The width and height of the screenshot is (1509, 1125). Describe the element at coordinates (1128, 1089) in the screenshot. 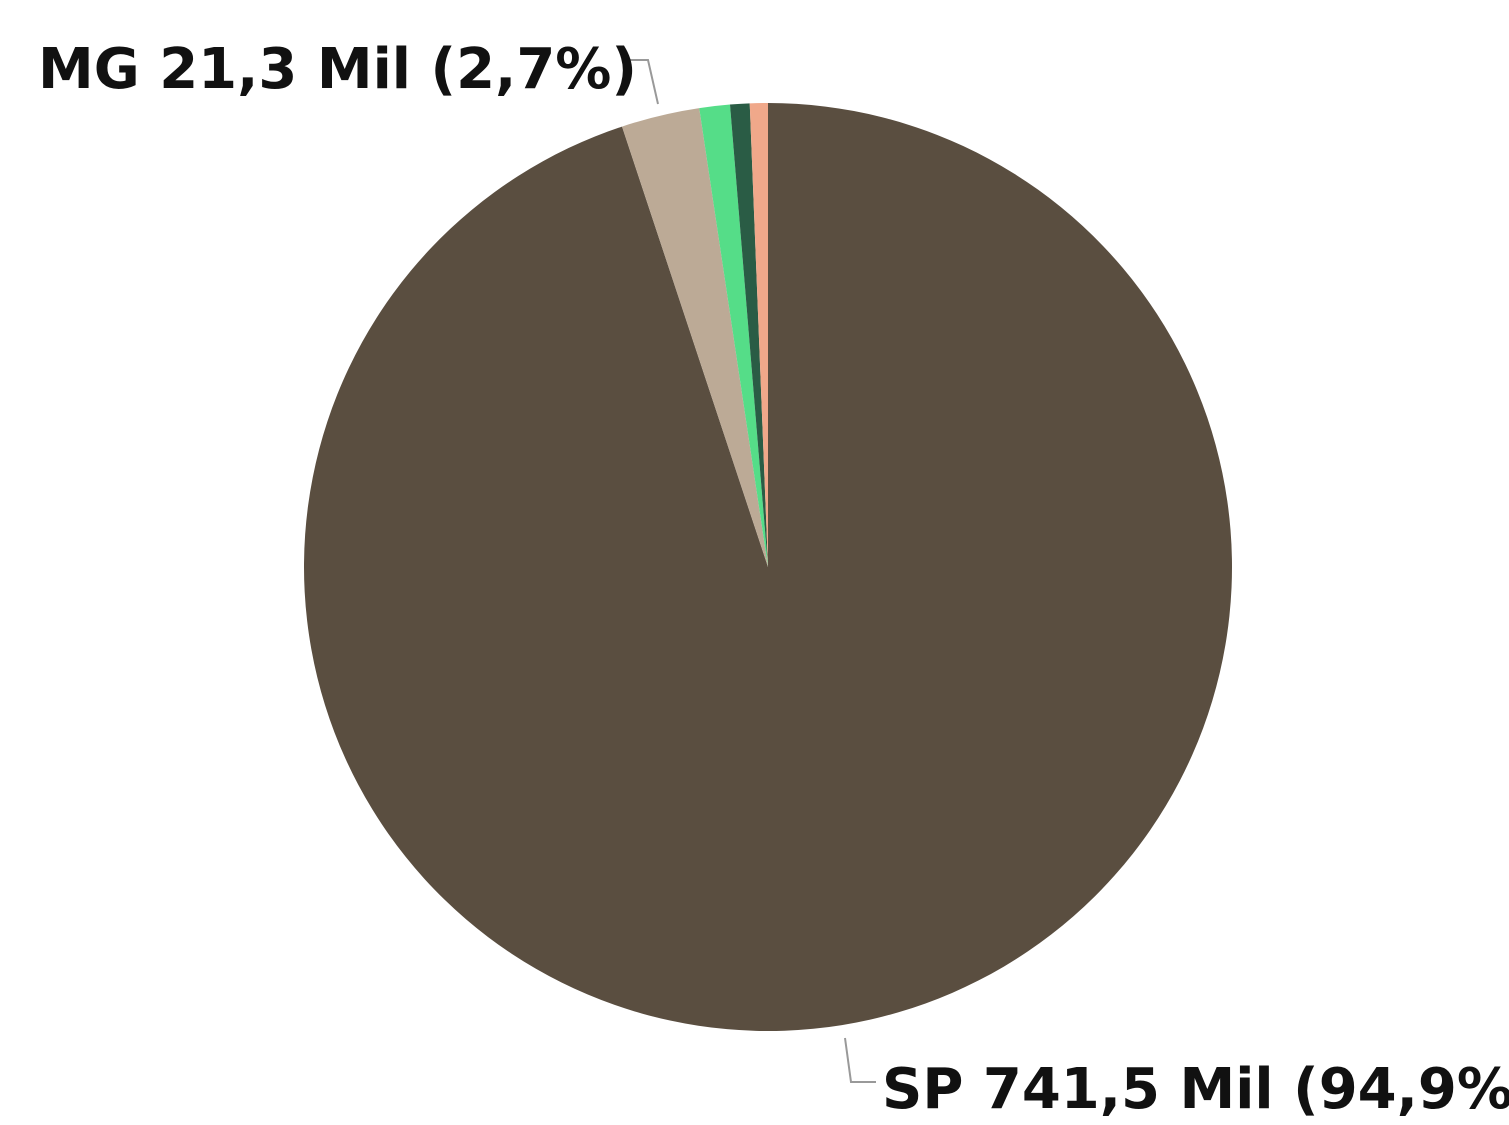

I see `value-label: 741,5 Mil` at that location.